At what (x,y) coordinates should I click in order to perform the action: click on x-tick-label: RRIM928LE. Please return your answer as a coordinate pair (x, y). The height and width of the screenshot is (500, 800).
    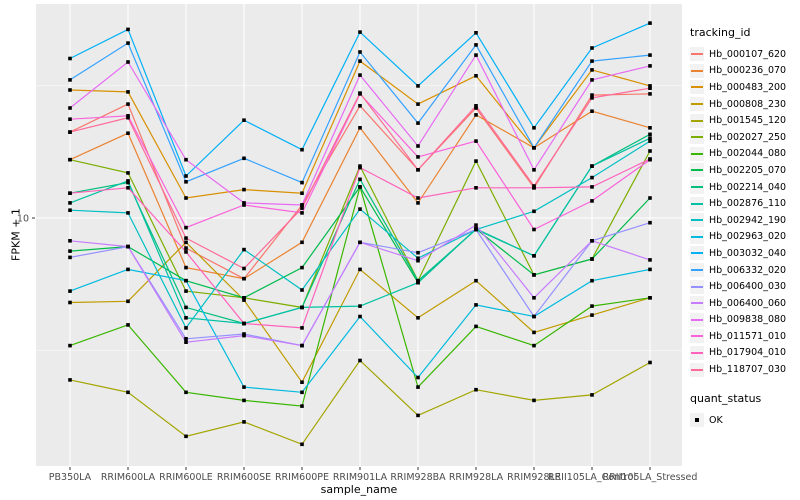
    Looking at the image, I should click on (534, 477).